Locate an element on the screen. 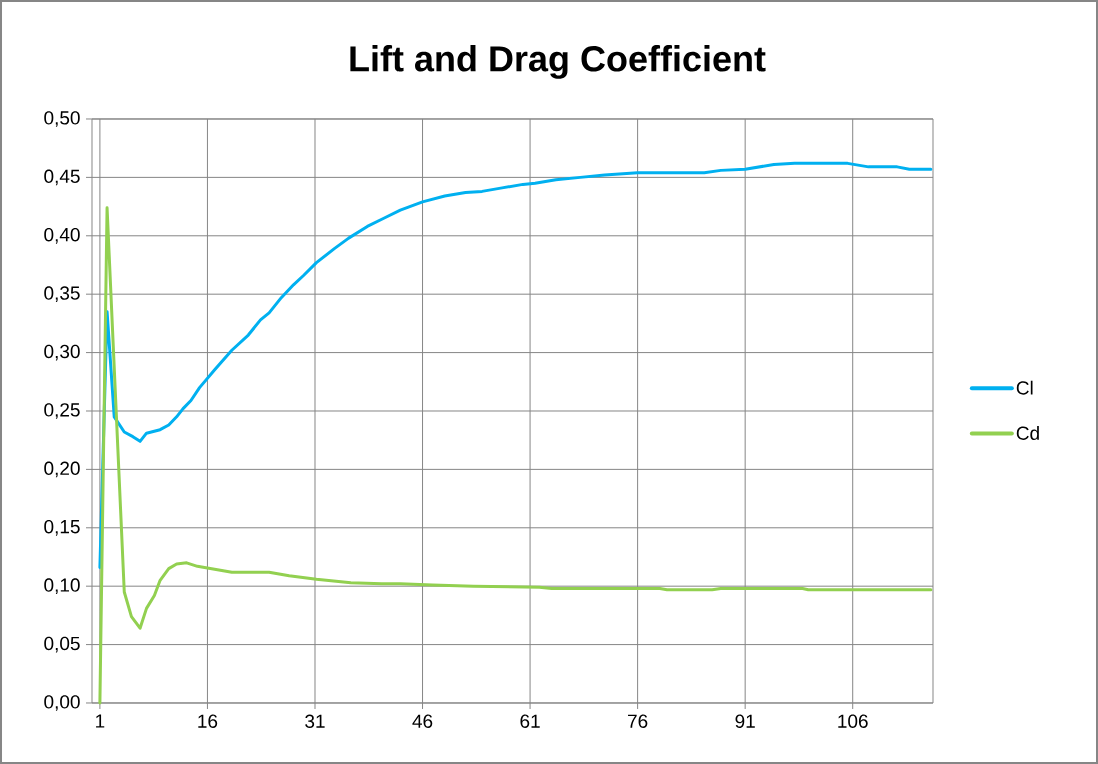 This screenshot has width=1098, height=764. x-tick-label: 31 is located at coordinates (315, 721).